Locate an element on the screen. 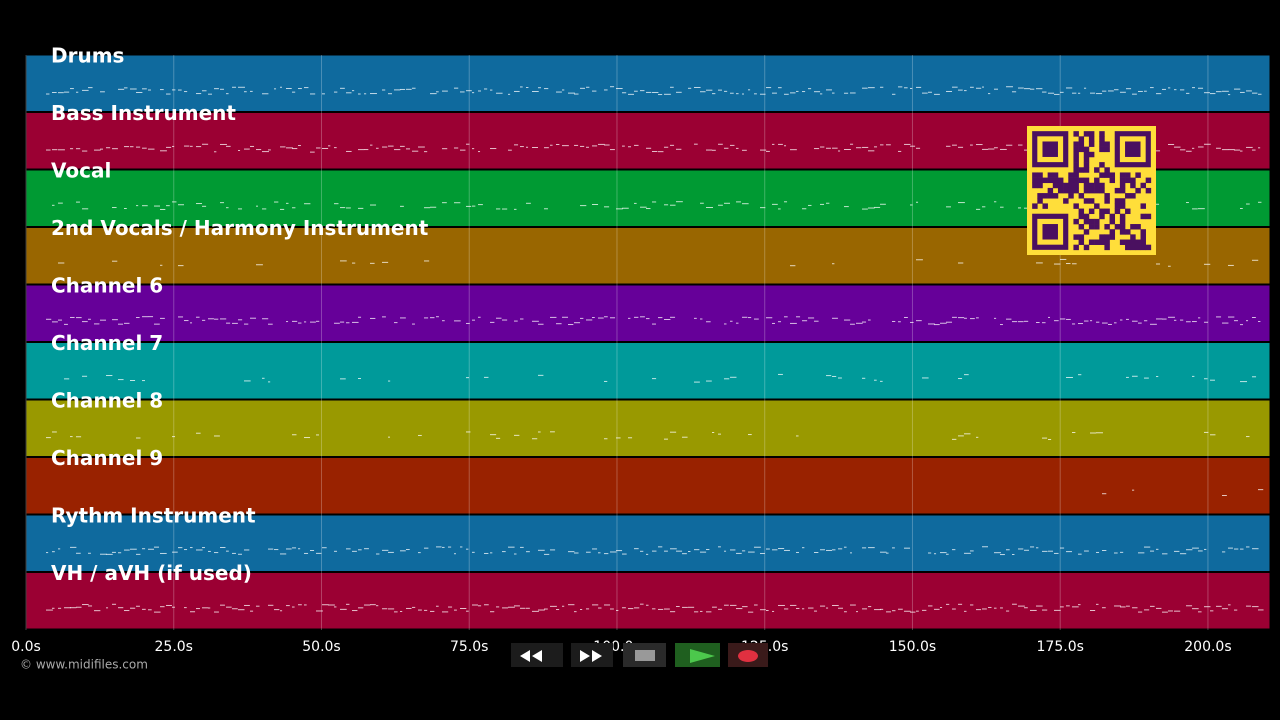 The image size is (1280, 720). lane-label: Channel 9 is located at coordinates (107, 458).